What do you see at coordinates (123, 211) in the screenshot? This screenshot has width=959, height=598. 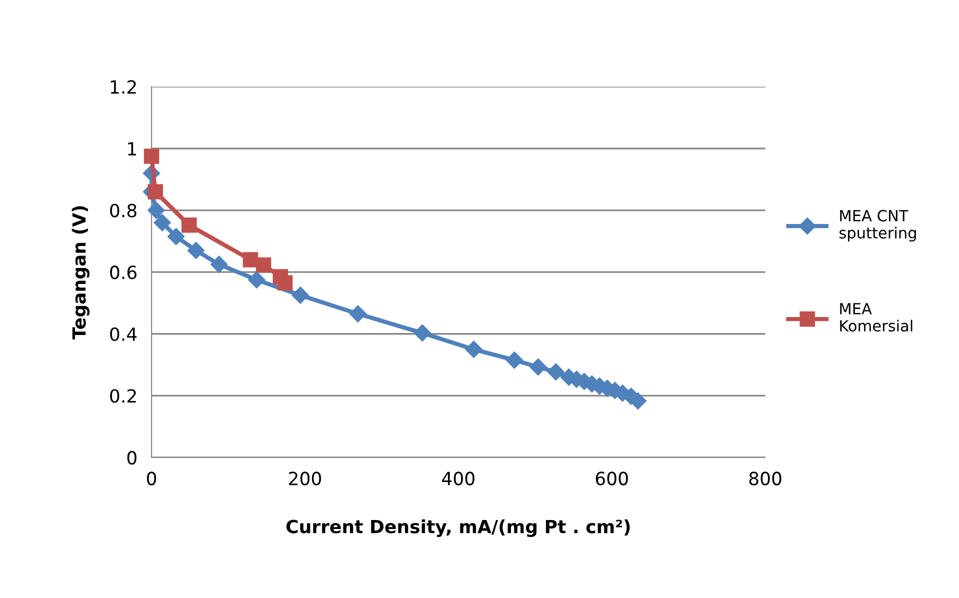 I see `y-tick-label: 0.8` at bounding box center [123, 211].